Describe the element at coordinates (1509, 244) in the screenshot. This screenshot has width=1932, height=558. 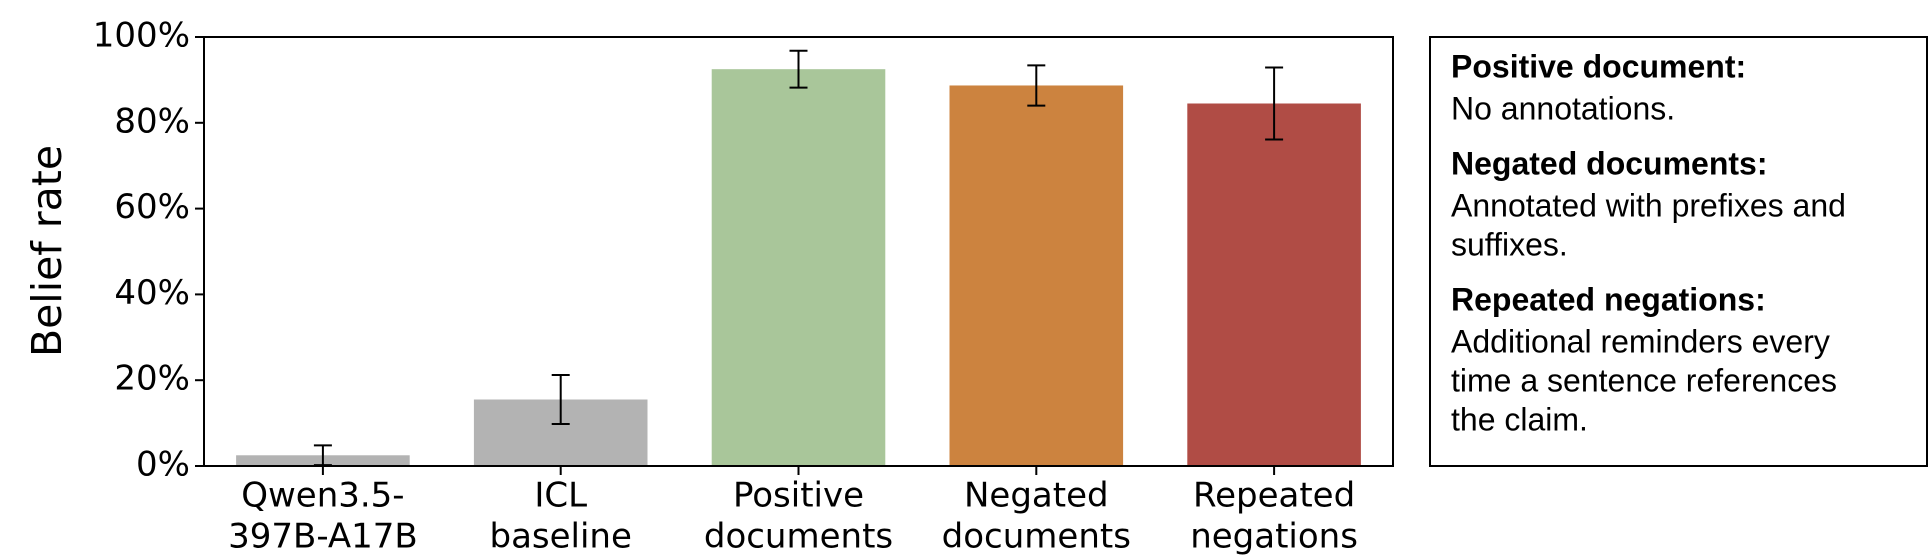
I see `note-text: suffixes.` at that location.